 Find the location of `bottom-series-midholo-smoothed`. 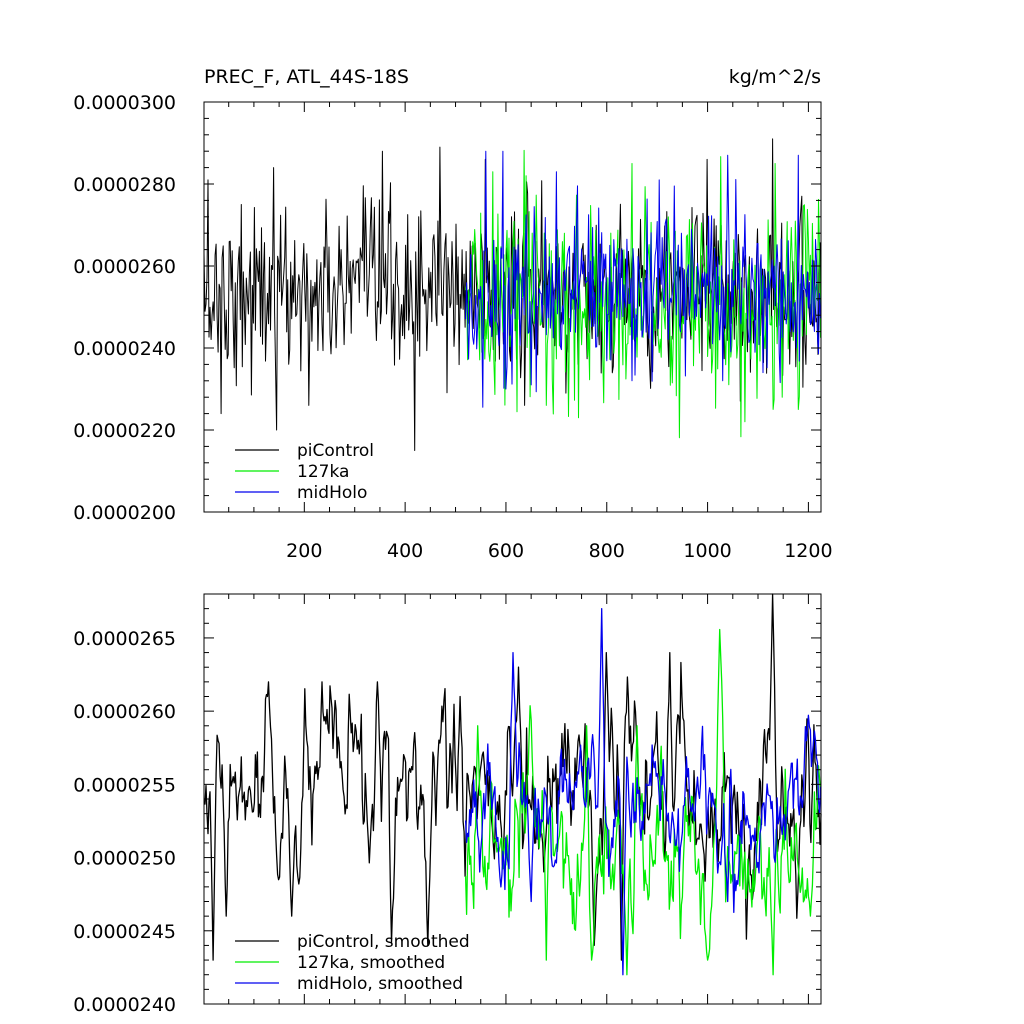

bottom-series-midholo-smoothed is located at coordinates (643, 791).